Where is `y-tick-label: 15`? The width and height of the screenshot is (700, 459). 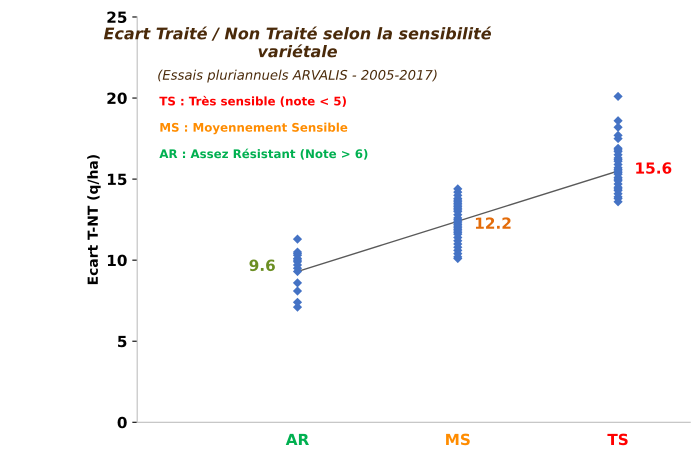 y-tick-label: 15 is located at coordinates (117, 180).